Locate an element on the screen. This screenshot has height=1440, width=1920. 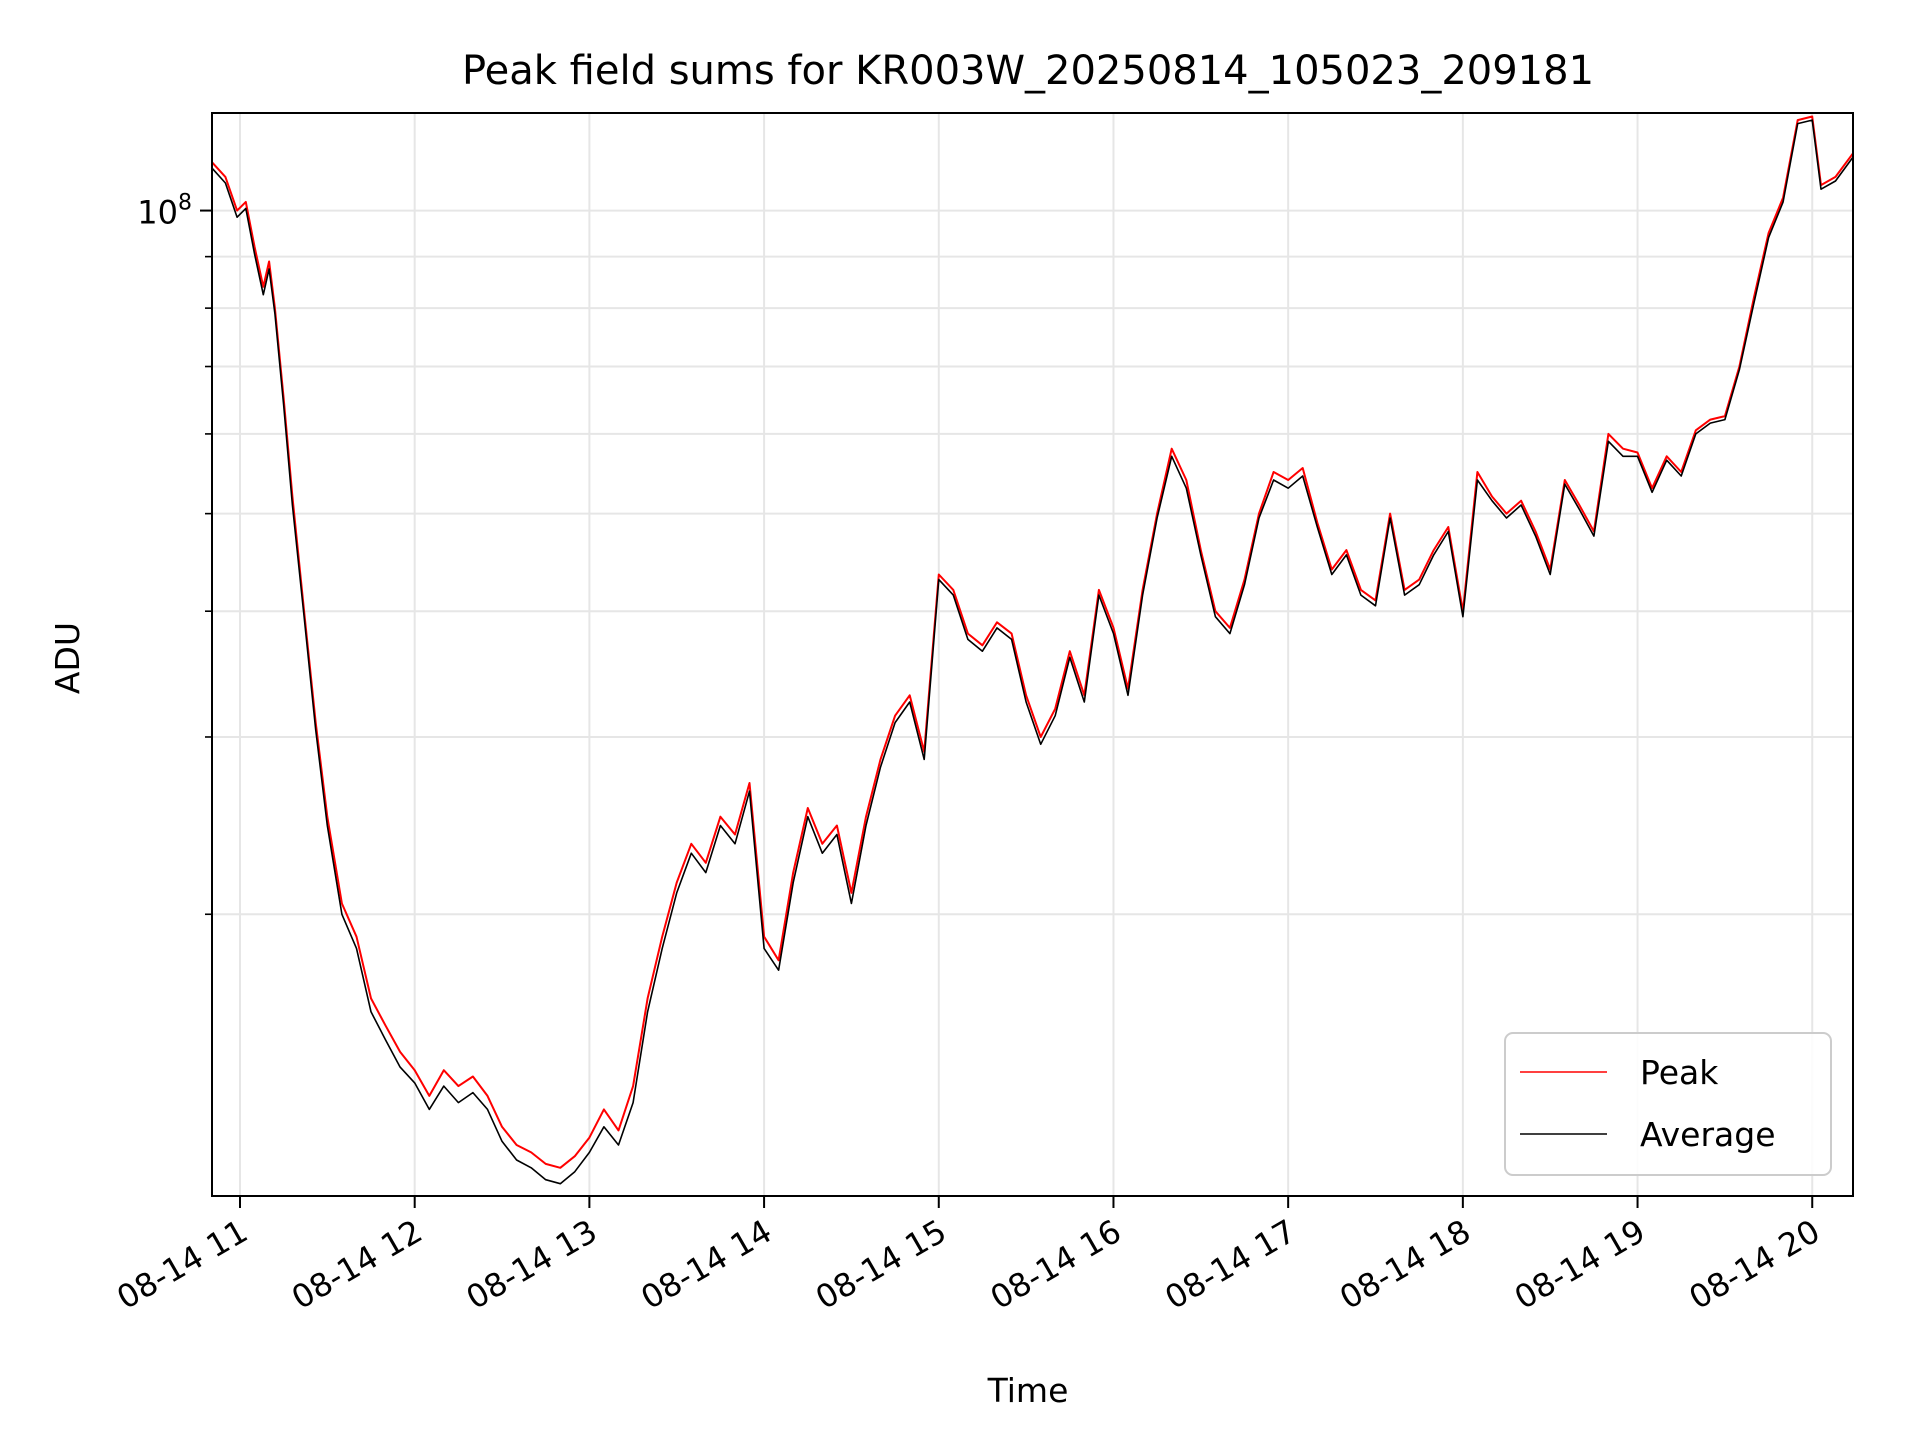
legend: Peak Average is located at coordinates (1668, 1104).